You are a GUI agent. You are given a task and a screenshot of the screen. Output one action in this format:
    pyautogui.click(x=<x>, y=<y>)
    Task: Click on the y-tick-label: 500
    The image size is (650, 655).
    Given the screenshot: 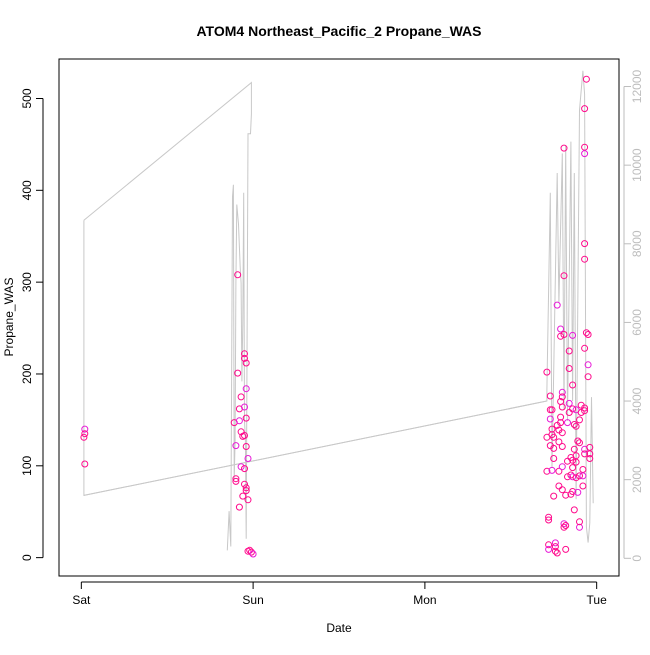 What is the action you would take?
    pyautogui.click(x=27, y=98)
    